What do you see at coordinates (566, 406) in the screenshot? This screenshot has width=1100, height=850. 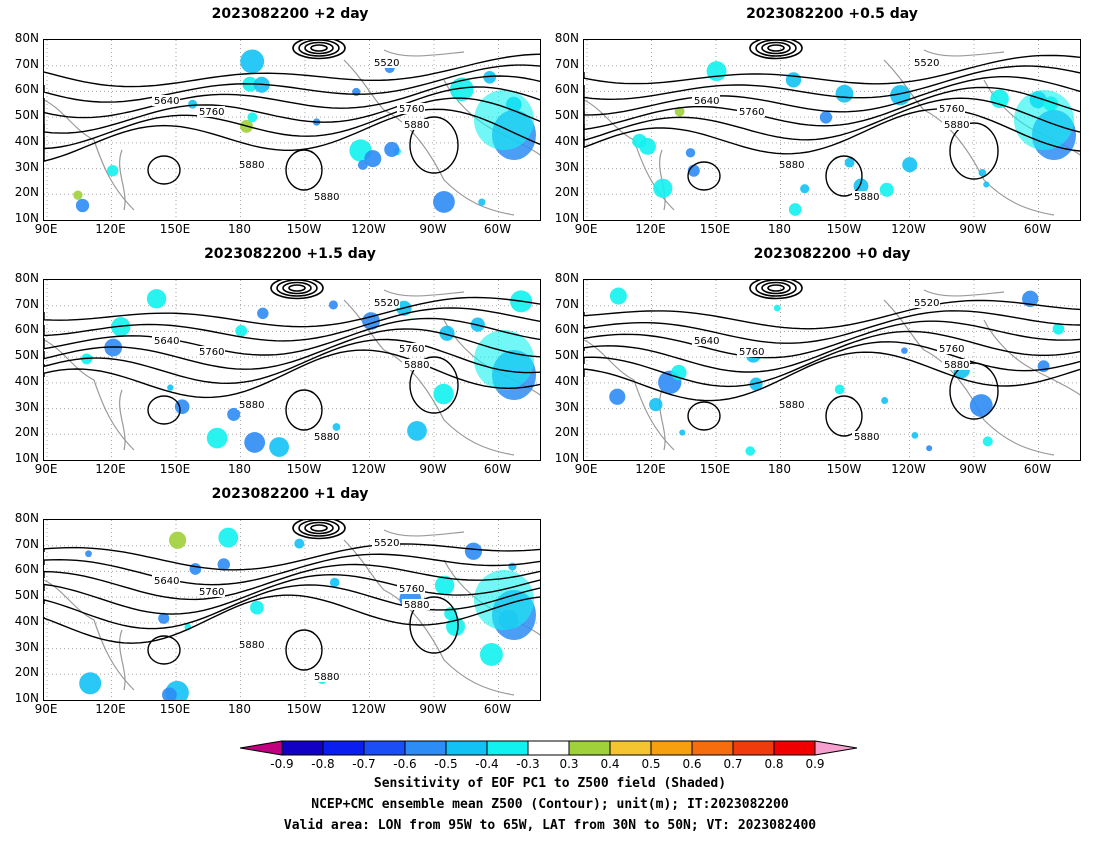 I see `lat-tick-label: 30N` at bounding box center [566, 406].